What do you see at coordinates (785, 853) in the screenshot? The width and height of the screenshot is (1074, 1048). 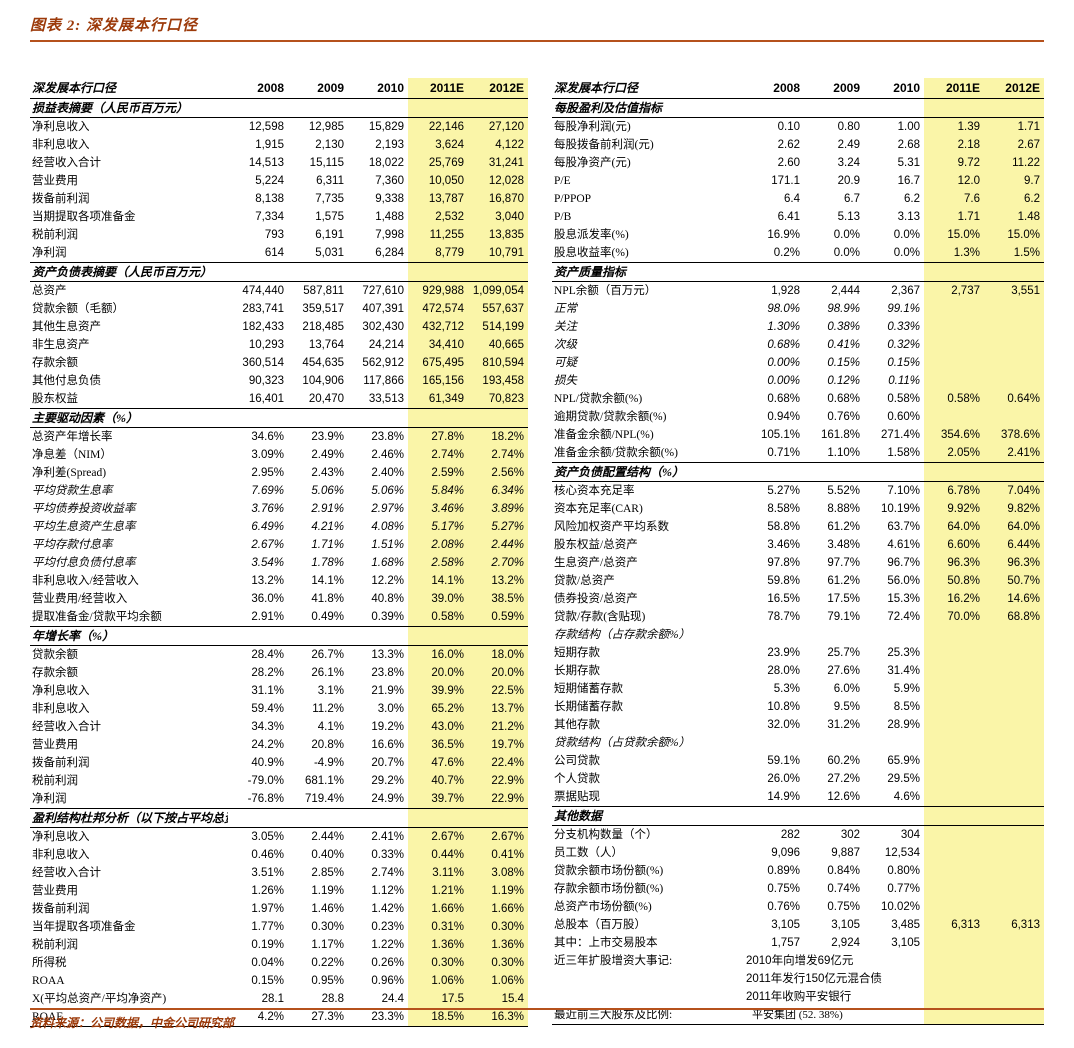 I see `cell-2008: 9,096` at bounding box center [785, 853].